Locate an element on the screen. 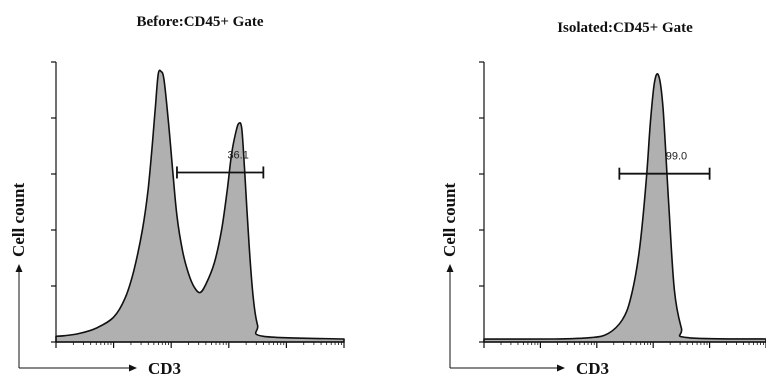 The image size is (766, 374). gate: 99.0 is located at coordinates (664, 165).